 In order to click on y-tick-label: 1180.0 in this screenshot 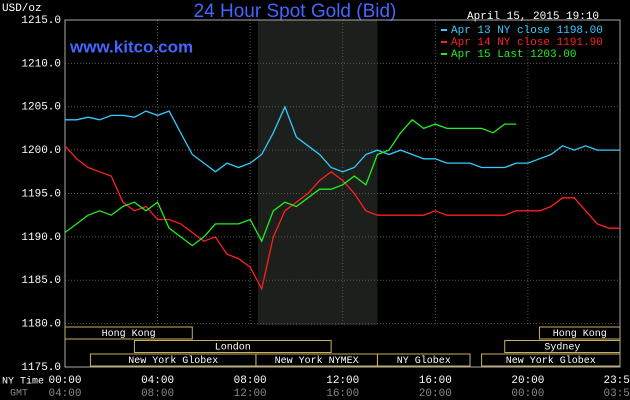, I will do `click(41, 325)`.